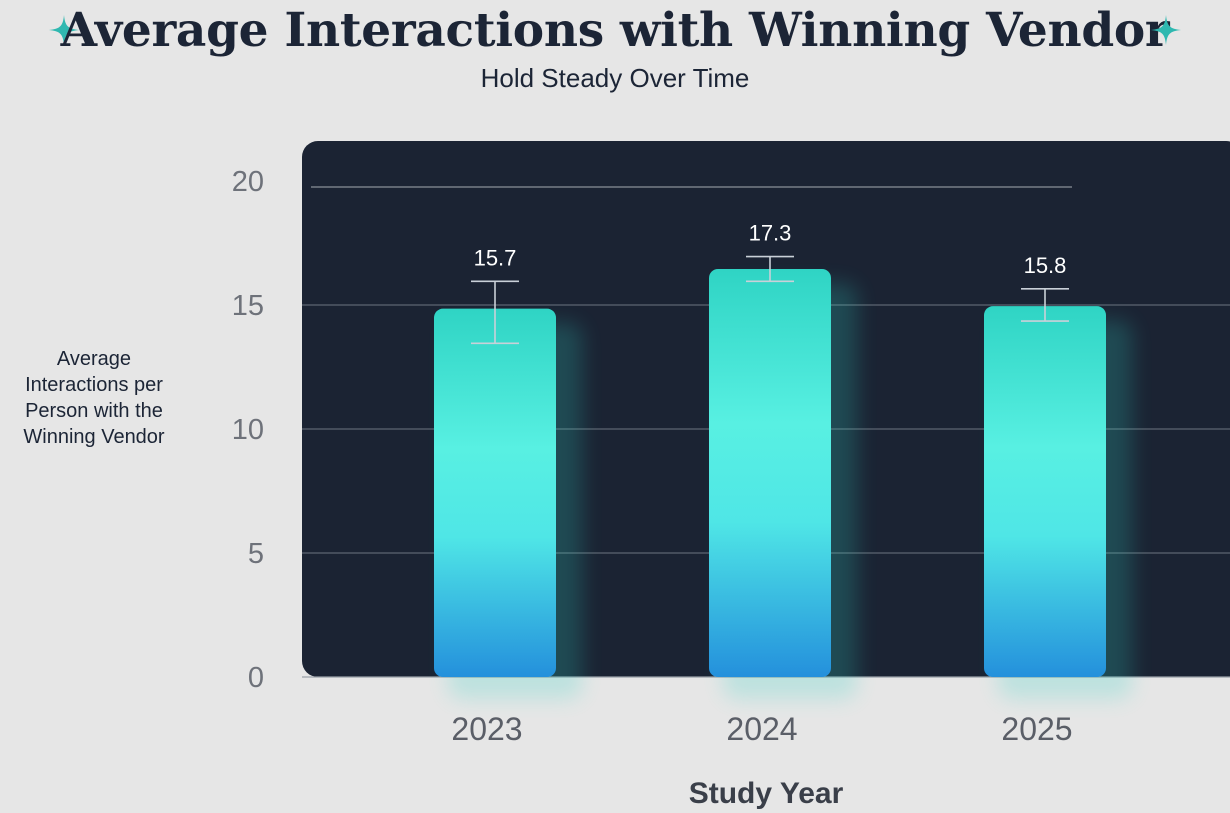  I want to click on data-label: 15.8, so click(1045, 265).